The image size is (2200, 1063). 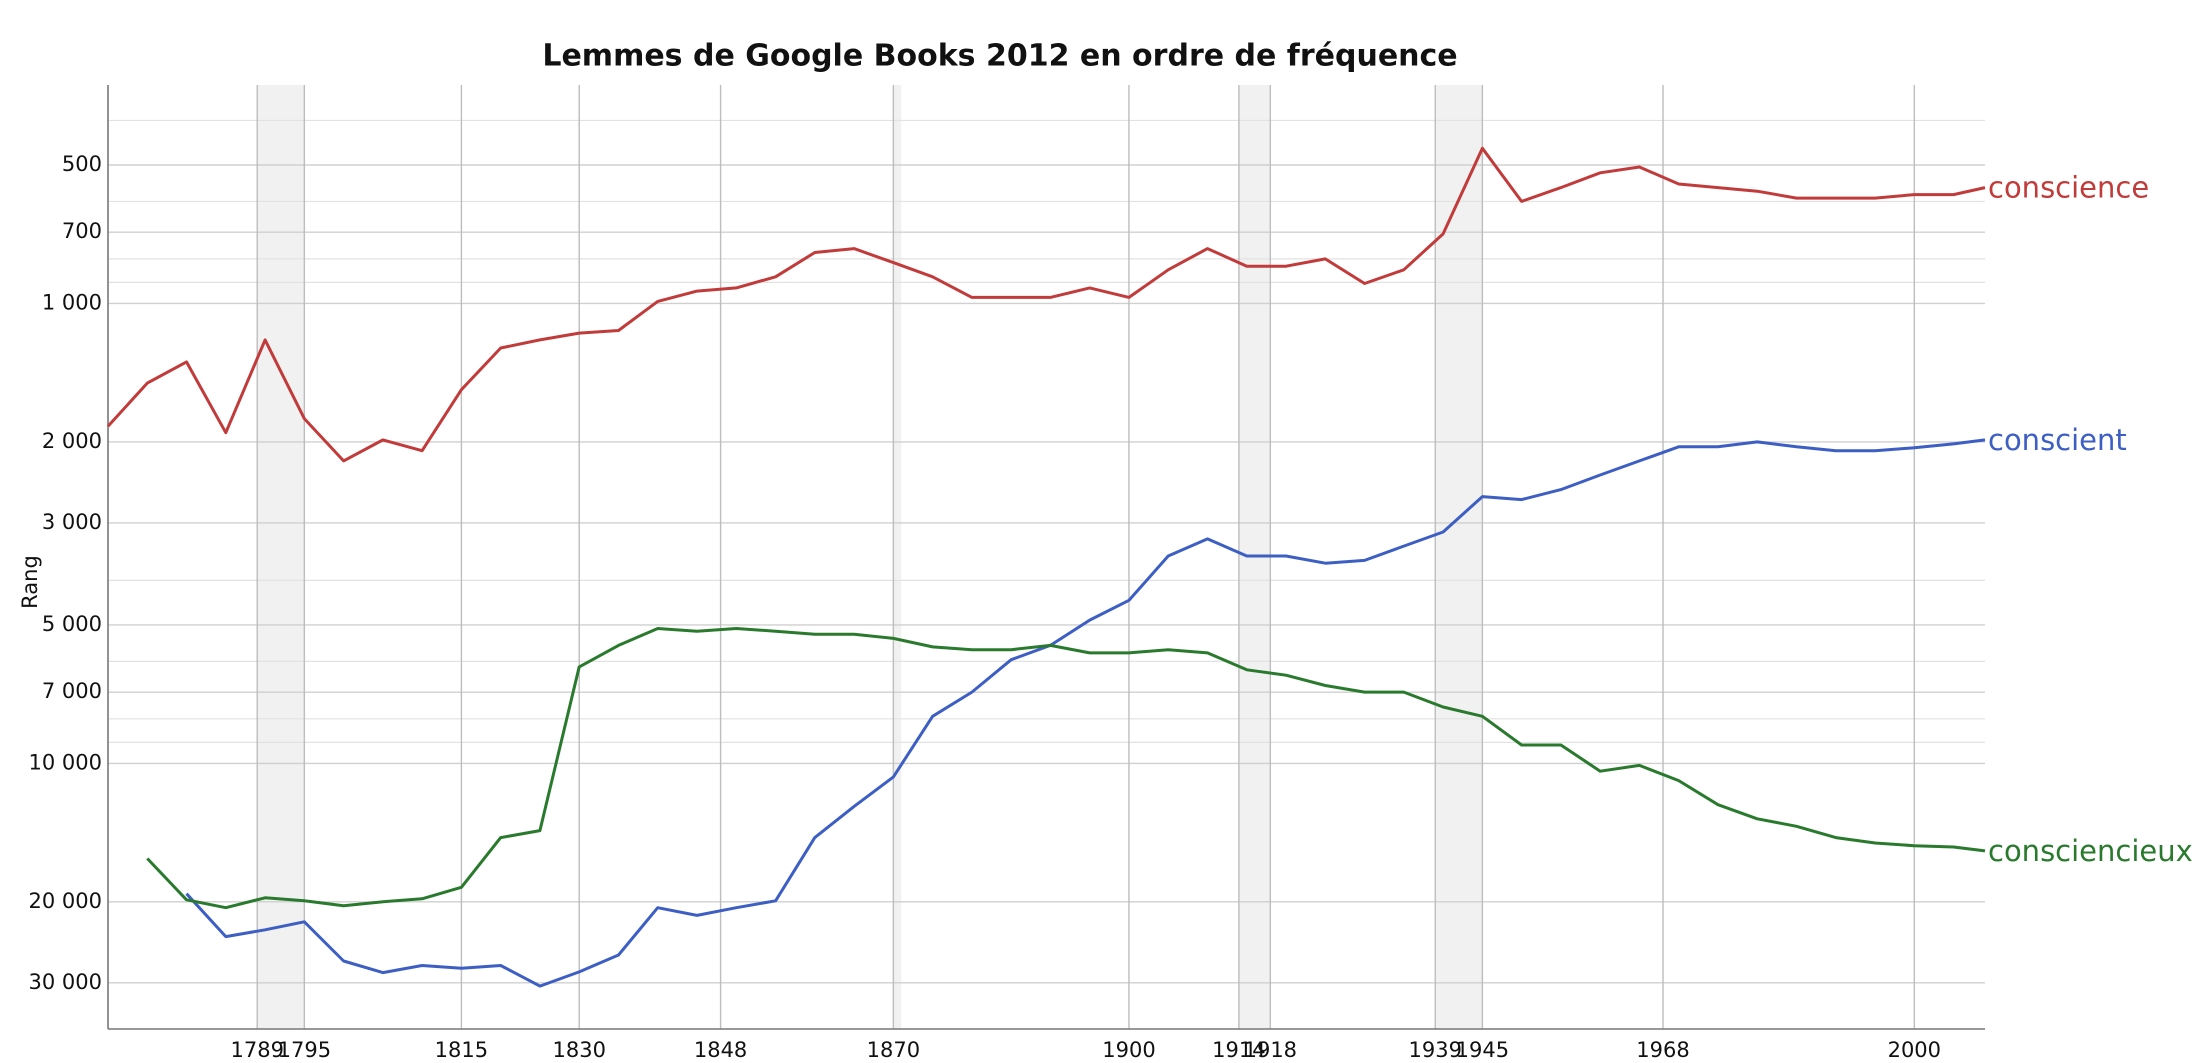 What do you see at coordinates (1238, 1050) in the screenshot?
I see `x-tick-label: 1914` at bounding box center [1238, 1050].